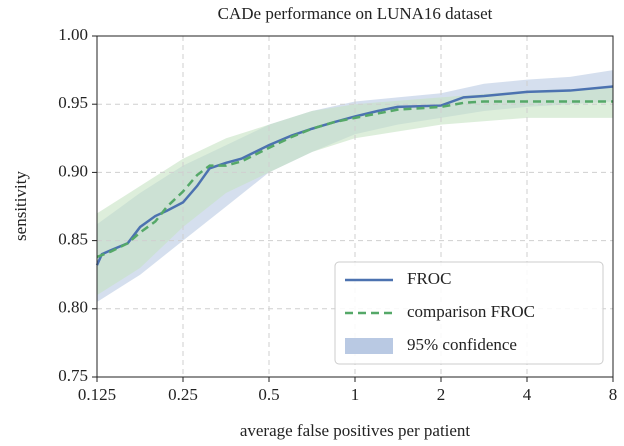 The image size is (624, 446). I want to click on x-axis-label: average false positives per patient, so click(355, 430).